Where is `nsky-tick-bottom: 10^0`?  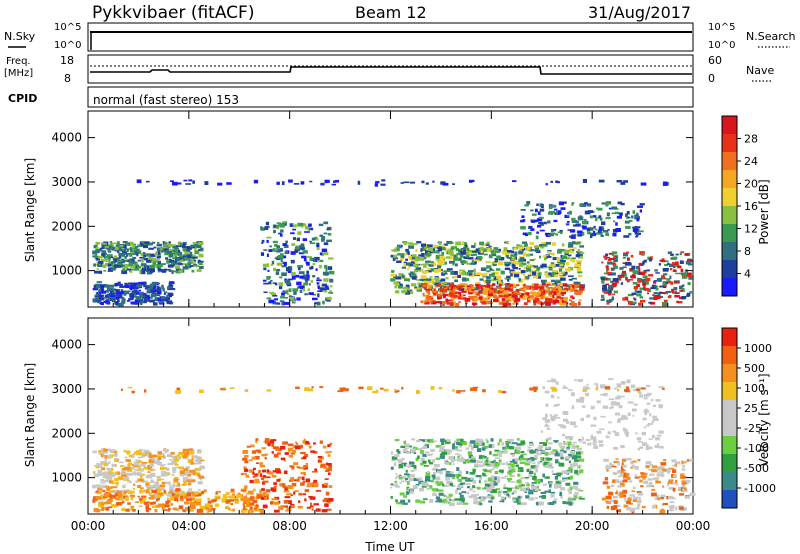
nsky-tick-bottom: 10^0 is located at coordinates (67, 45).